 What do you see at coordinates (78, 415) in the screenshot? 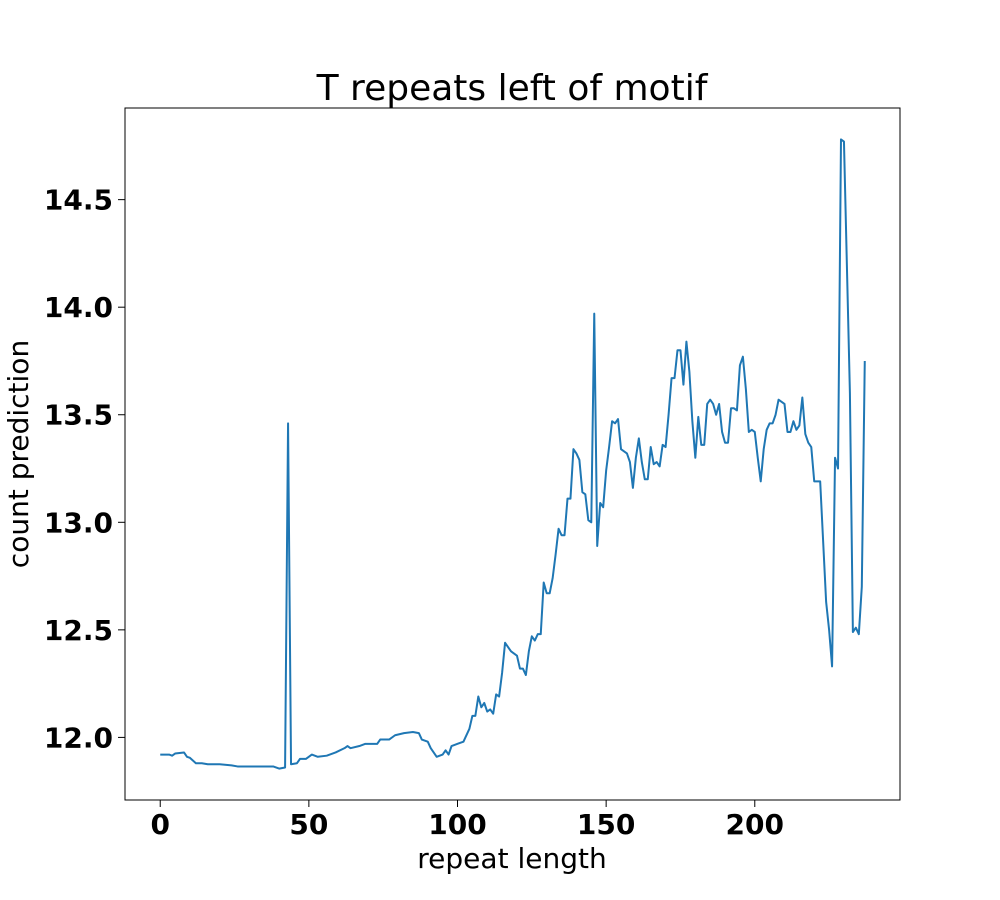
I see `y-tick-label: 13.5` at bounding box center [78, 415].